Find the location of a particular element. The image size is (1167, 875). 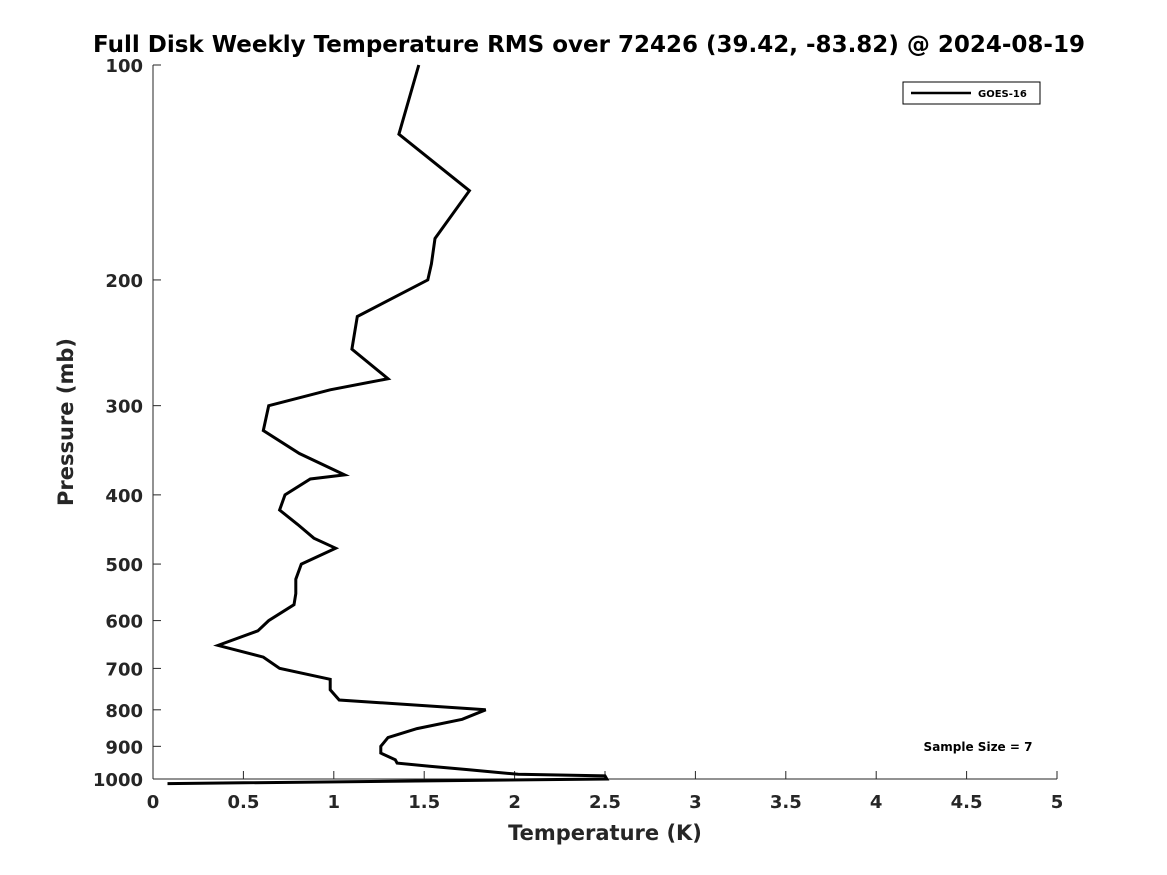

x-tick-label: 0 is located at coordinates (153, 802).